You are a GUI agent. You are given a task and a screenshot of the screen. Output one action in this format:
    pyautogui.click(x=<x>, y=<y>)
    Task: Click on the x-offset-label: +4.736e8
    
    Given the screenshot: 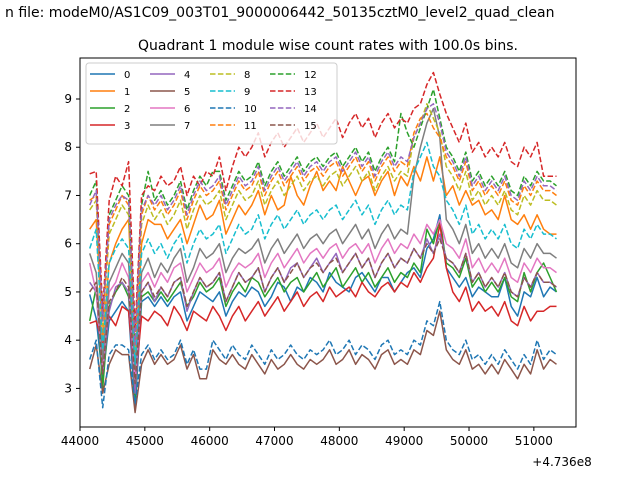 What is the action you would take?
    pyautogui.click(x=561, y=462)
    